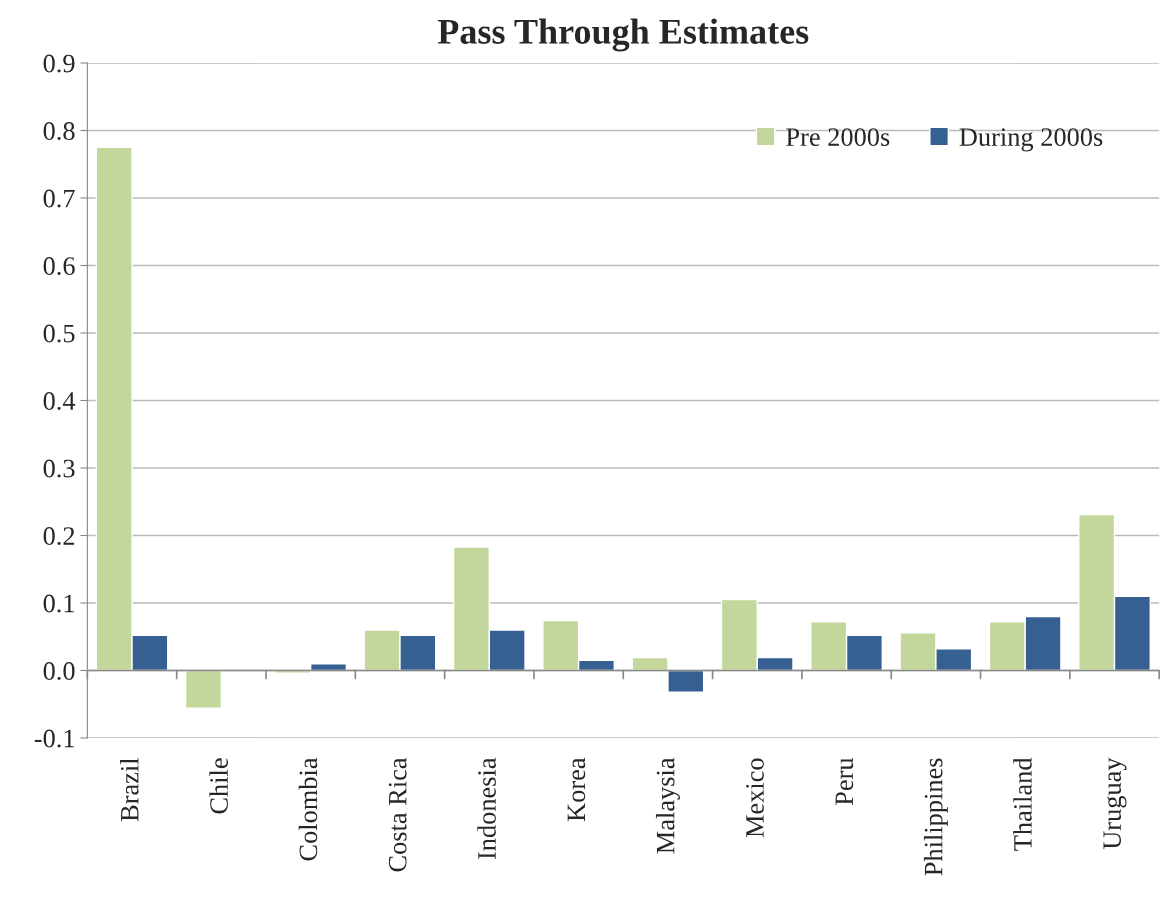 The width and height of the screenshot is (1165, 900). What do you see at coordinates (486, 808) in the screenshot?
I see `x-tick-label: Indonesia` at bounding box center [486, 808].